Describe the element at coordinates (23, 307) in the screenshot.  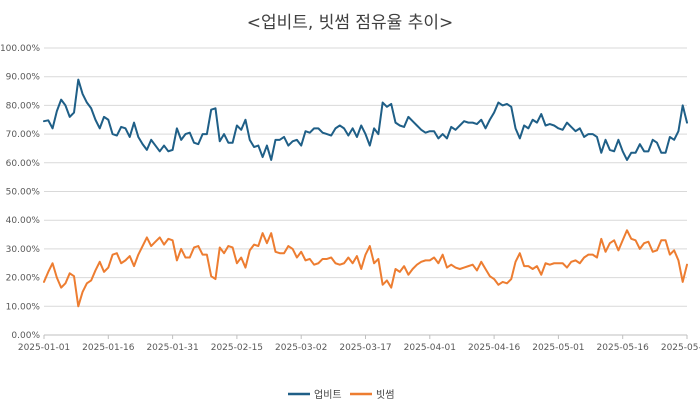
I see `y-tick-label: 10.00%` at that location.